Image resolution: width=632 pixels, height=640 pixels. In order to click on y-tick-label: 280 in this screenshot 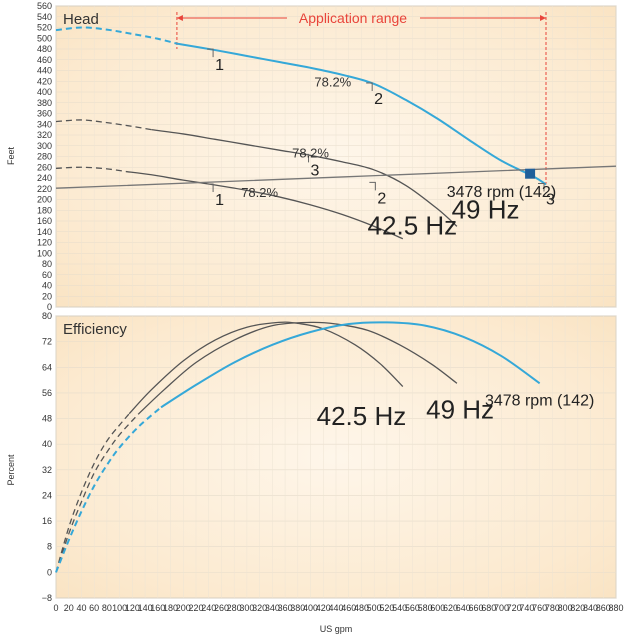, I will do `click(44, 157)`.